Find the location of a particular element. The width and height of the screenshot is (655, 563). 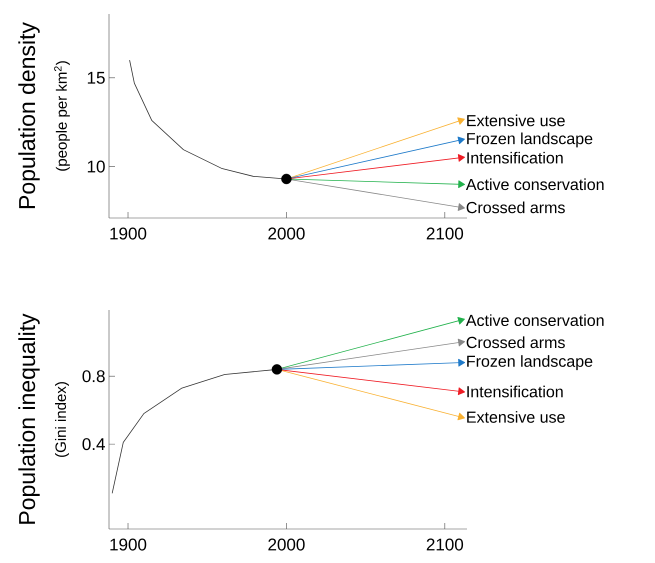

y-tick-label: 10 is located at coordinates (96, 166).